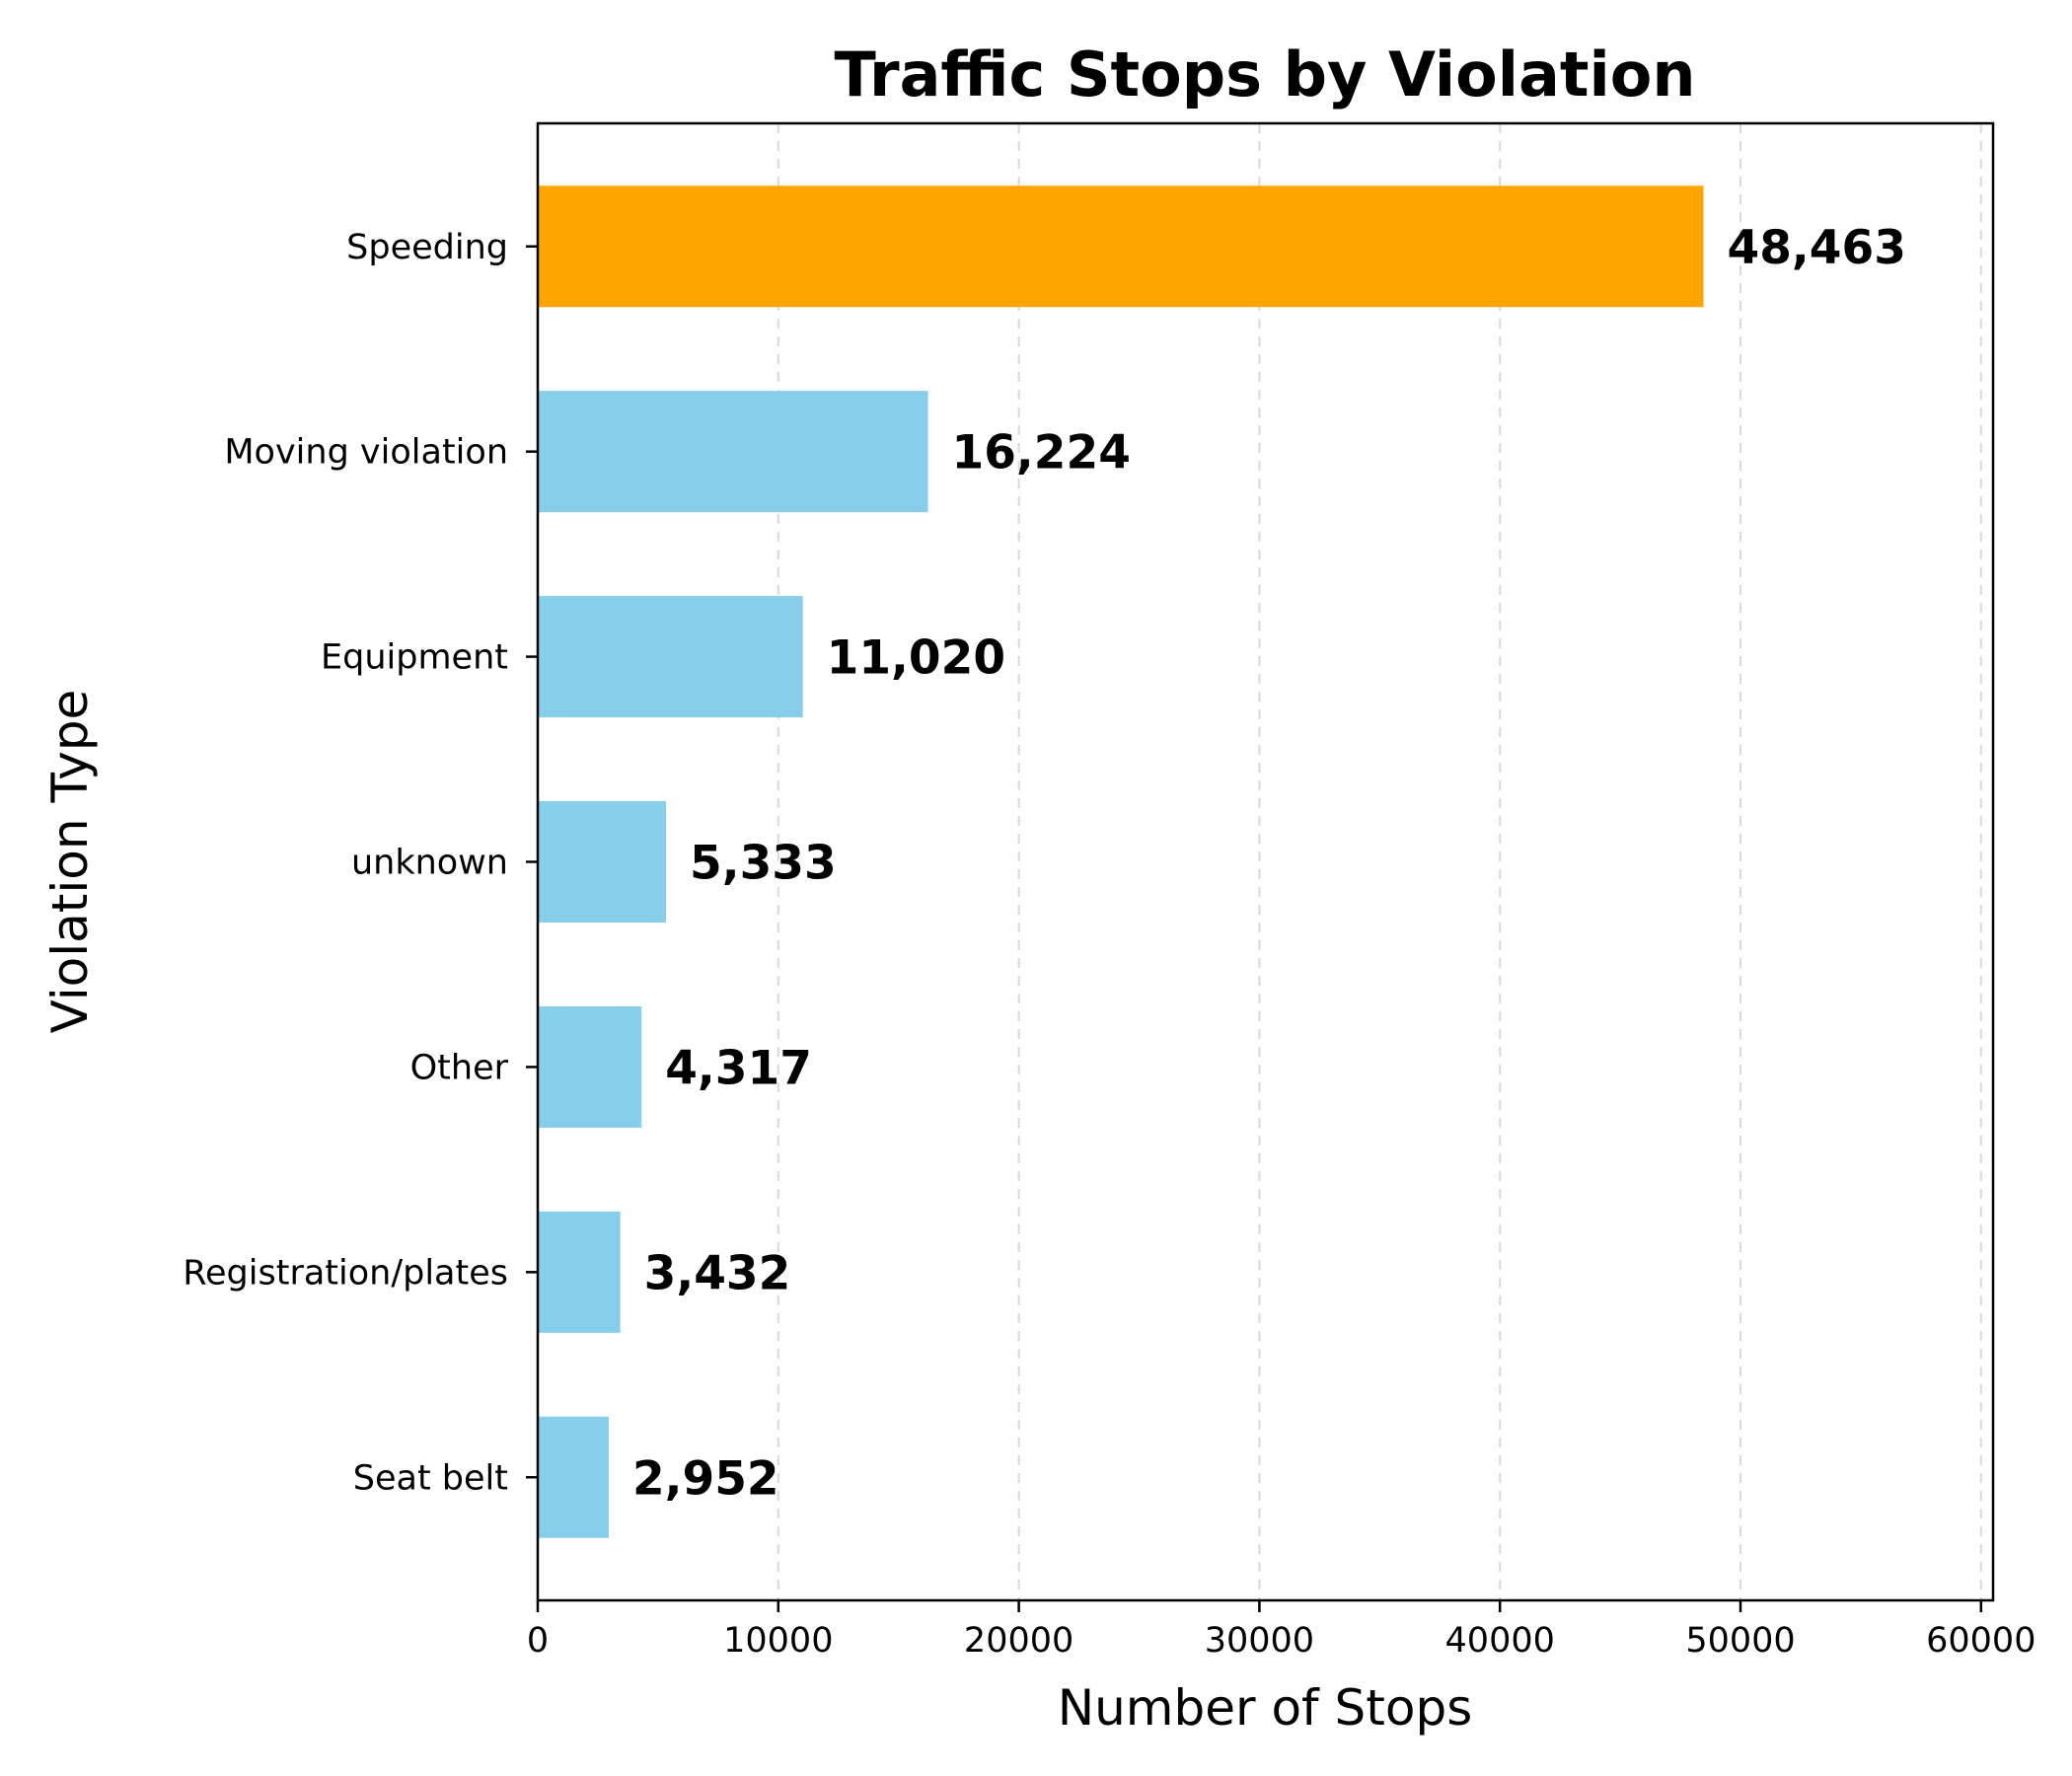 This screenshot has height=1776, width=2072. I want to click on x-tick-label: 60000, so click(1981, 1641).